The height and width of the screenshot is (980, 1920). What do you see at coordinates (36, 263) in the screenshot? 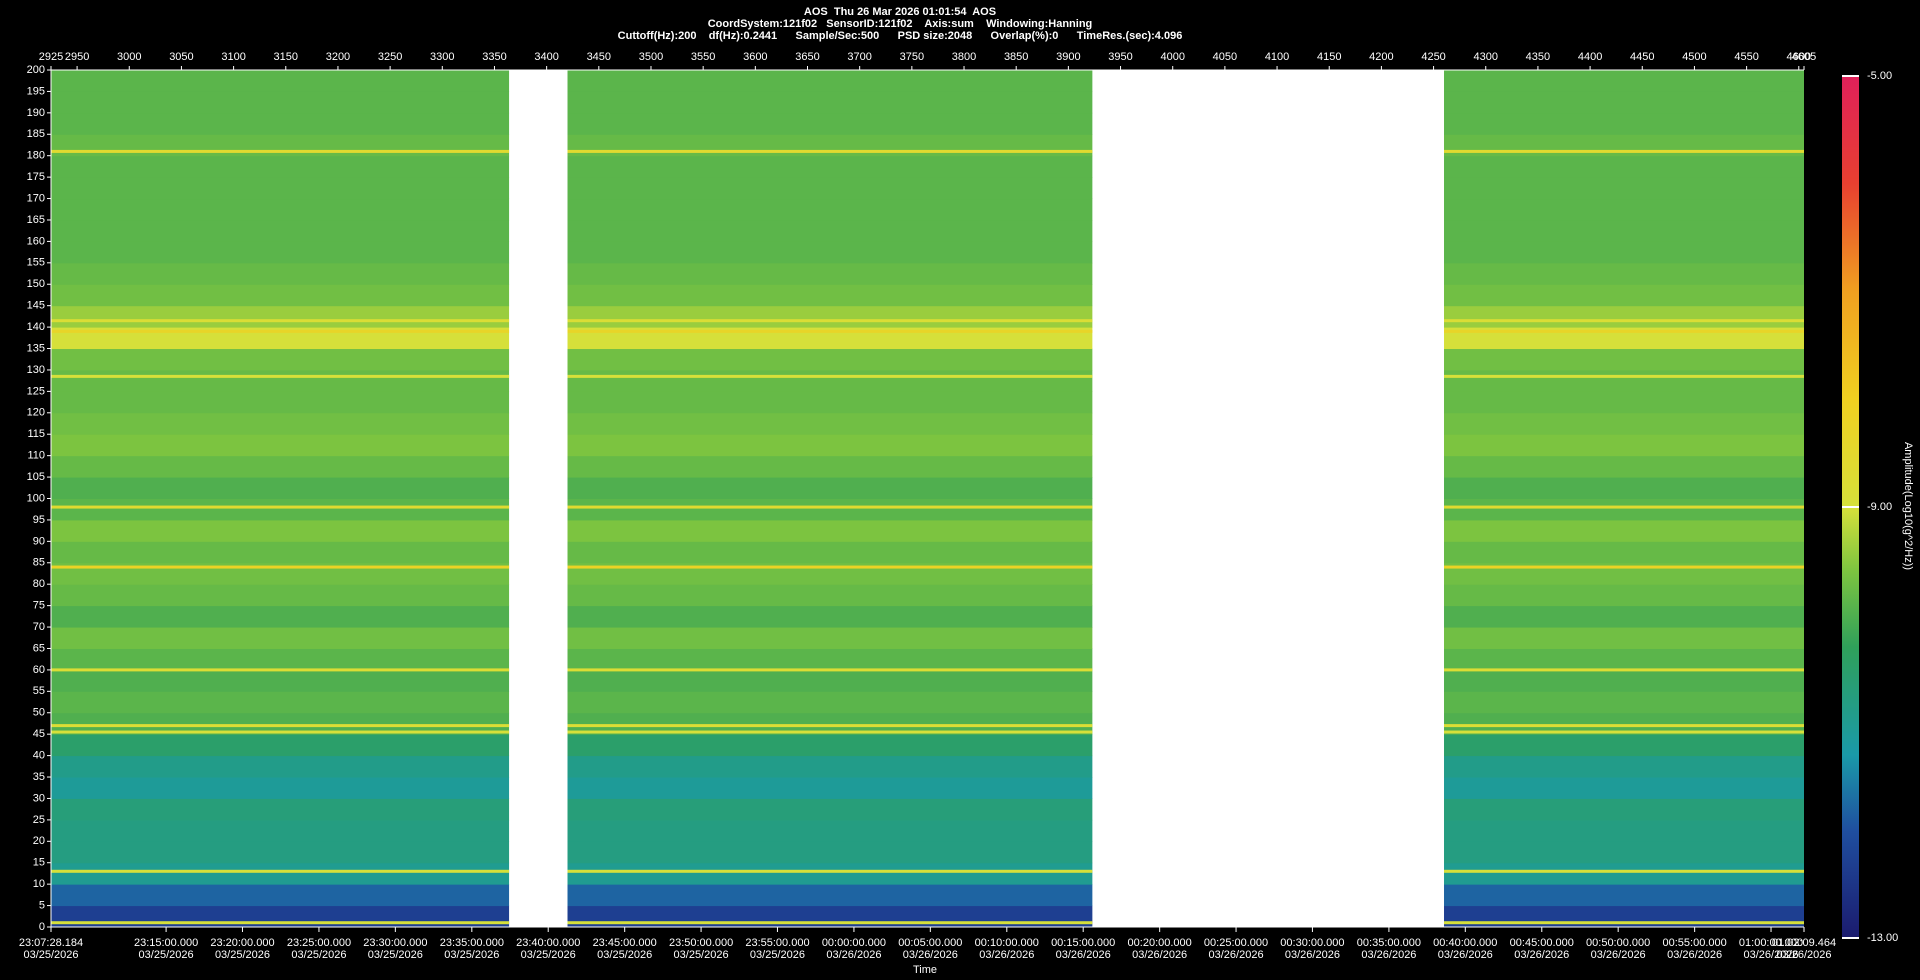
I see `y-tick-label: 155` at bounding box center [36, 263].